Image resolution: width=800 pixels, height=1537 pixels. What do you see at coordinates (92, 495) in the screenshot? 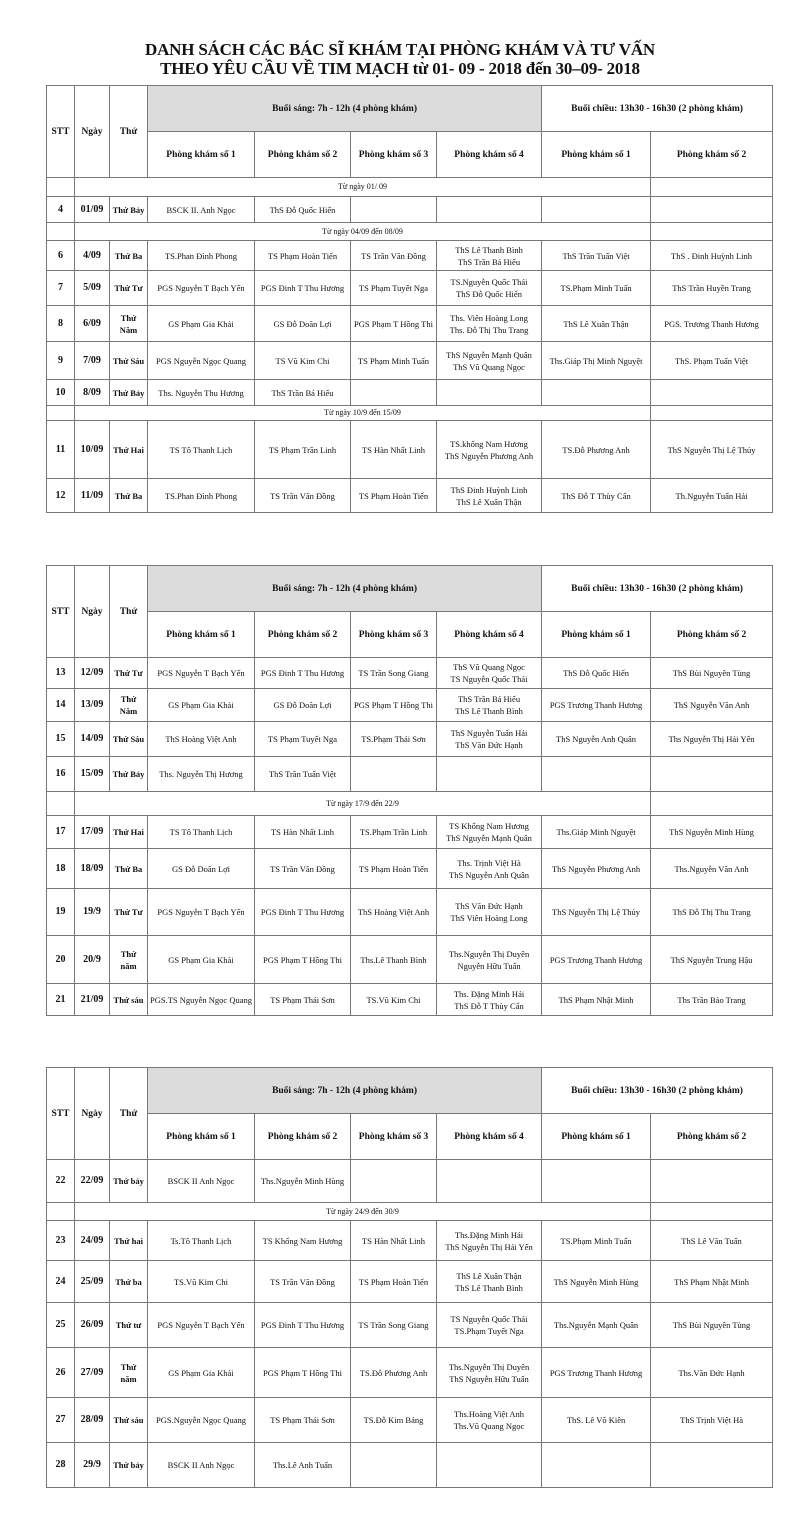
I see `date-cell: 11/09` at bounding box center [92, 495].